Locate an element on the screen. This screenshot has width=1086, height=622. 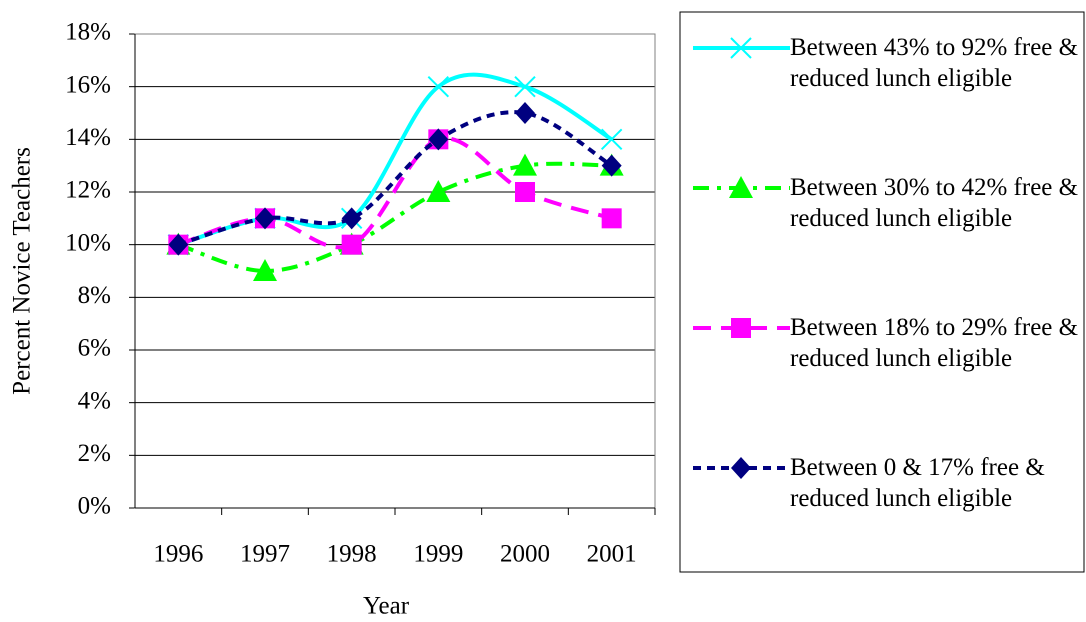
x-tick-label: 2001 is located at coordinates (612, 554).